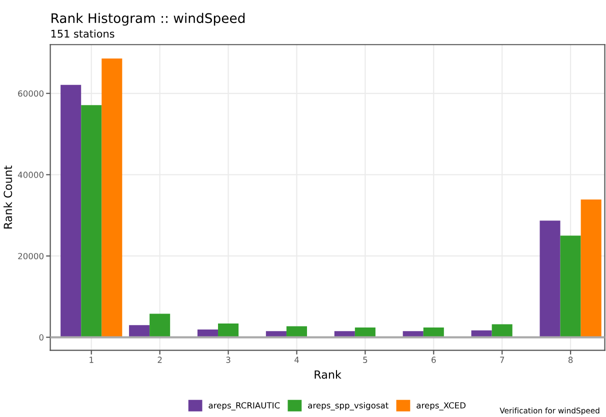  What do you see at coordinates (502, 359) in the screenshot?
I see `x-tick-label: 7` at bounding box center [502, 359].